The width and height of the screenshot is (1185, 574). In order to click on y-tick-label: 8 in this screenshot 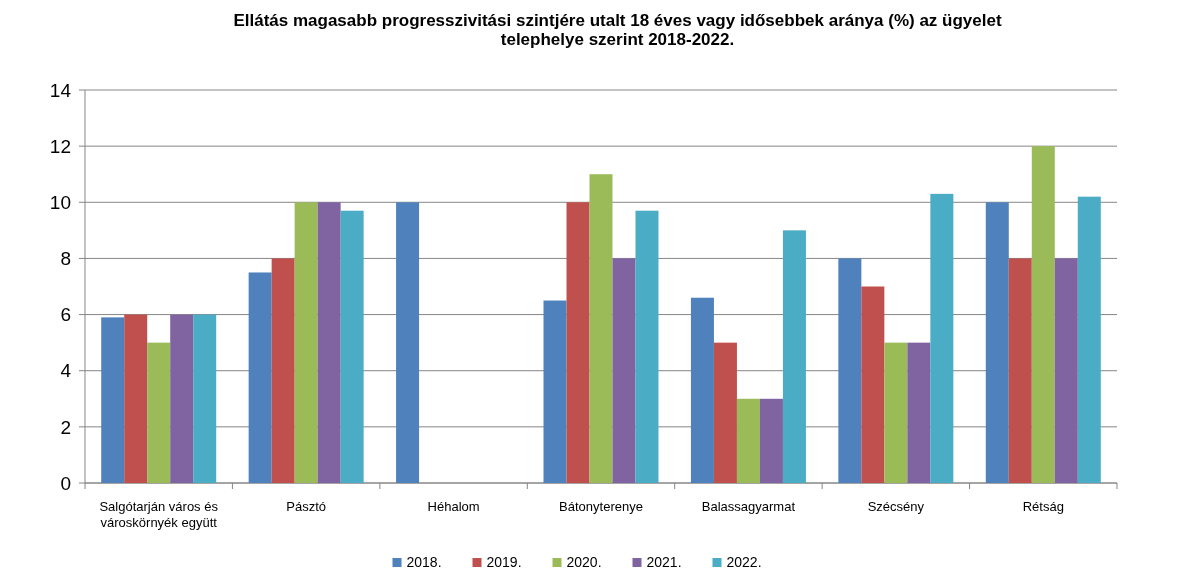, I will do `click(65, 259)`.